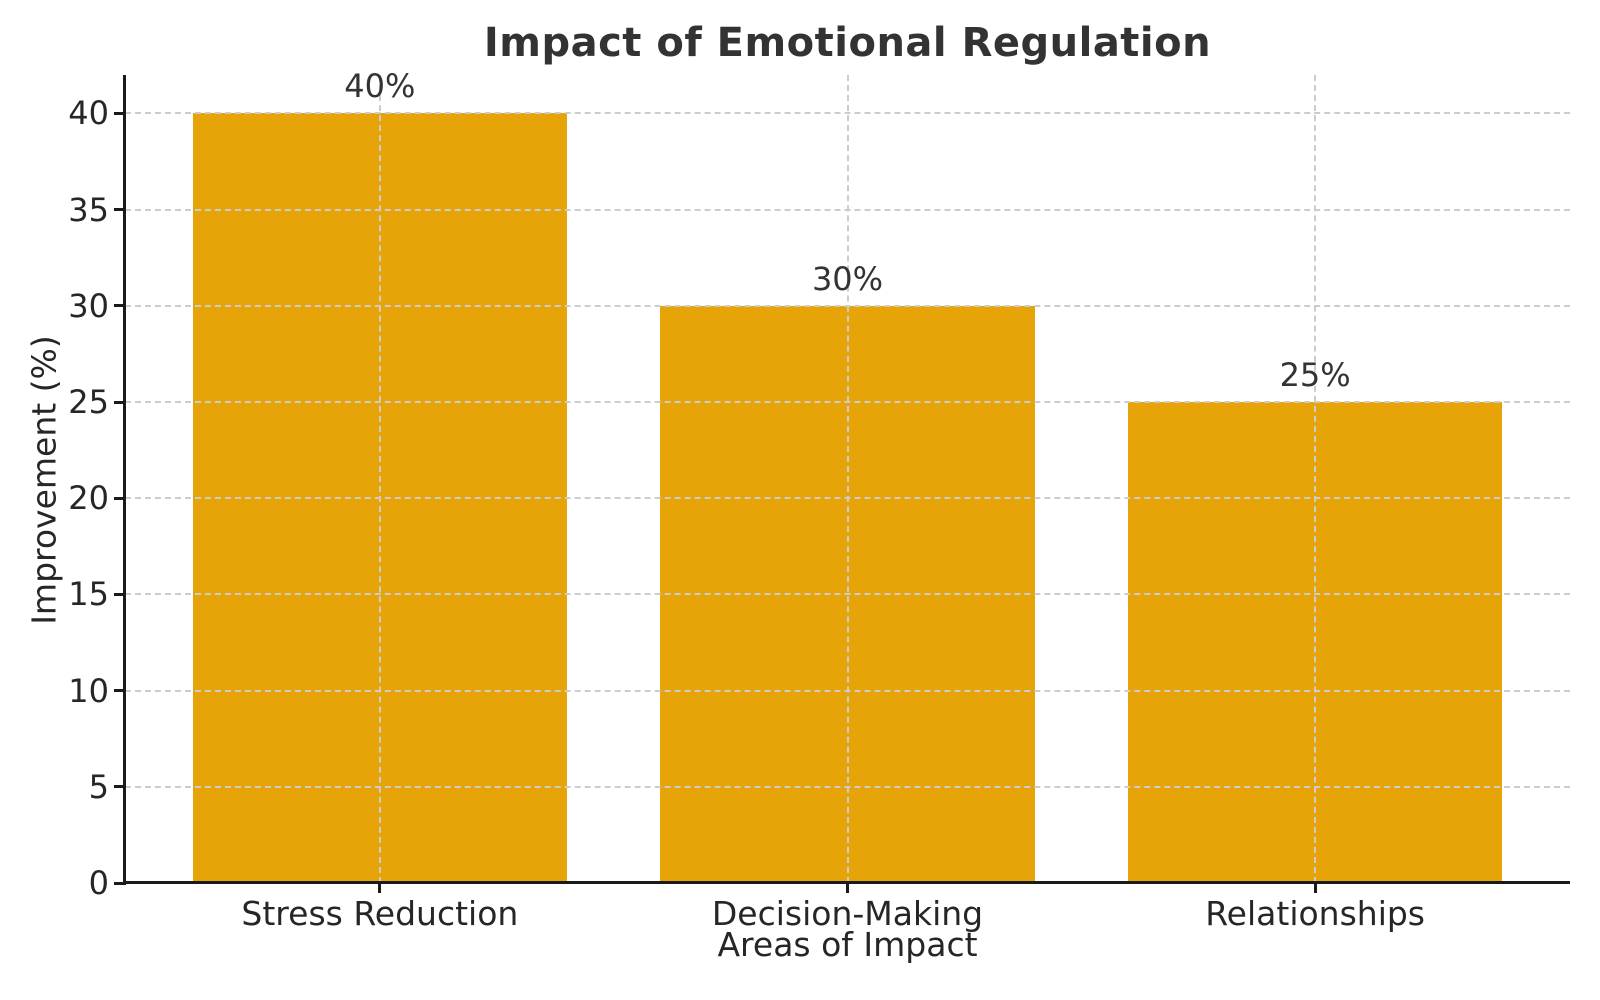  What do you see at coordinates (88, 498) in the screenshot?
I see `y-tick-label: 20` at bounding box center [88, 498].